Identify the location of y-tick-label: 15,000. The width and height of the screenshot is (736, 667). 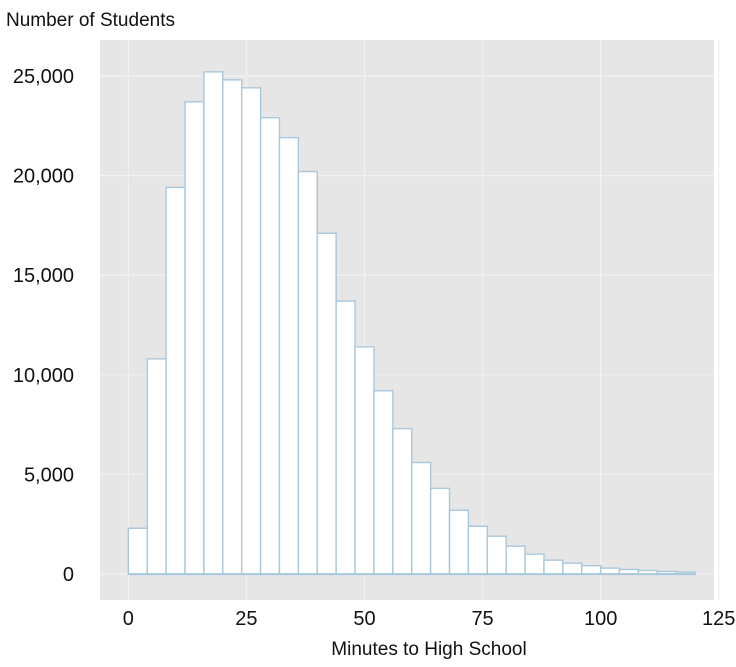
(43, 276).